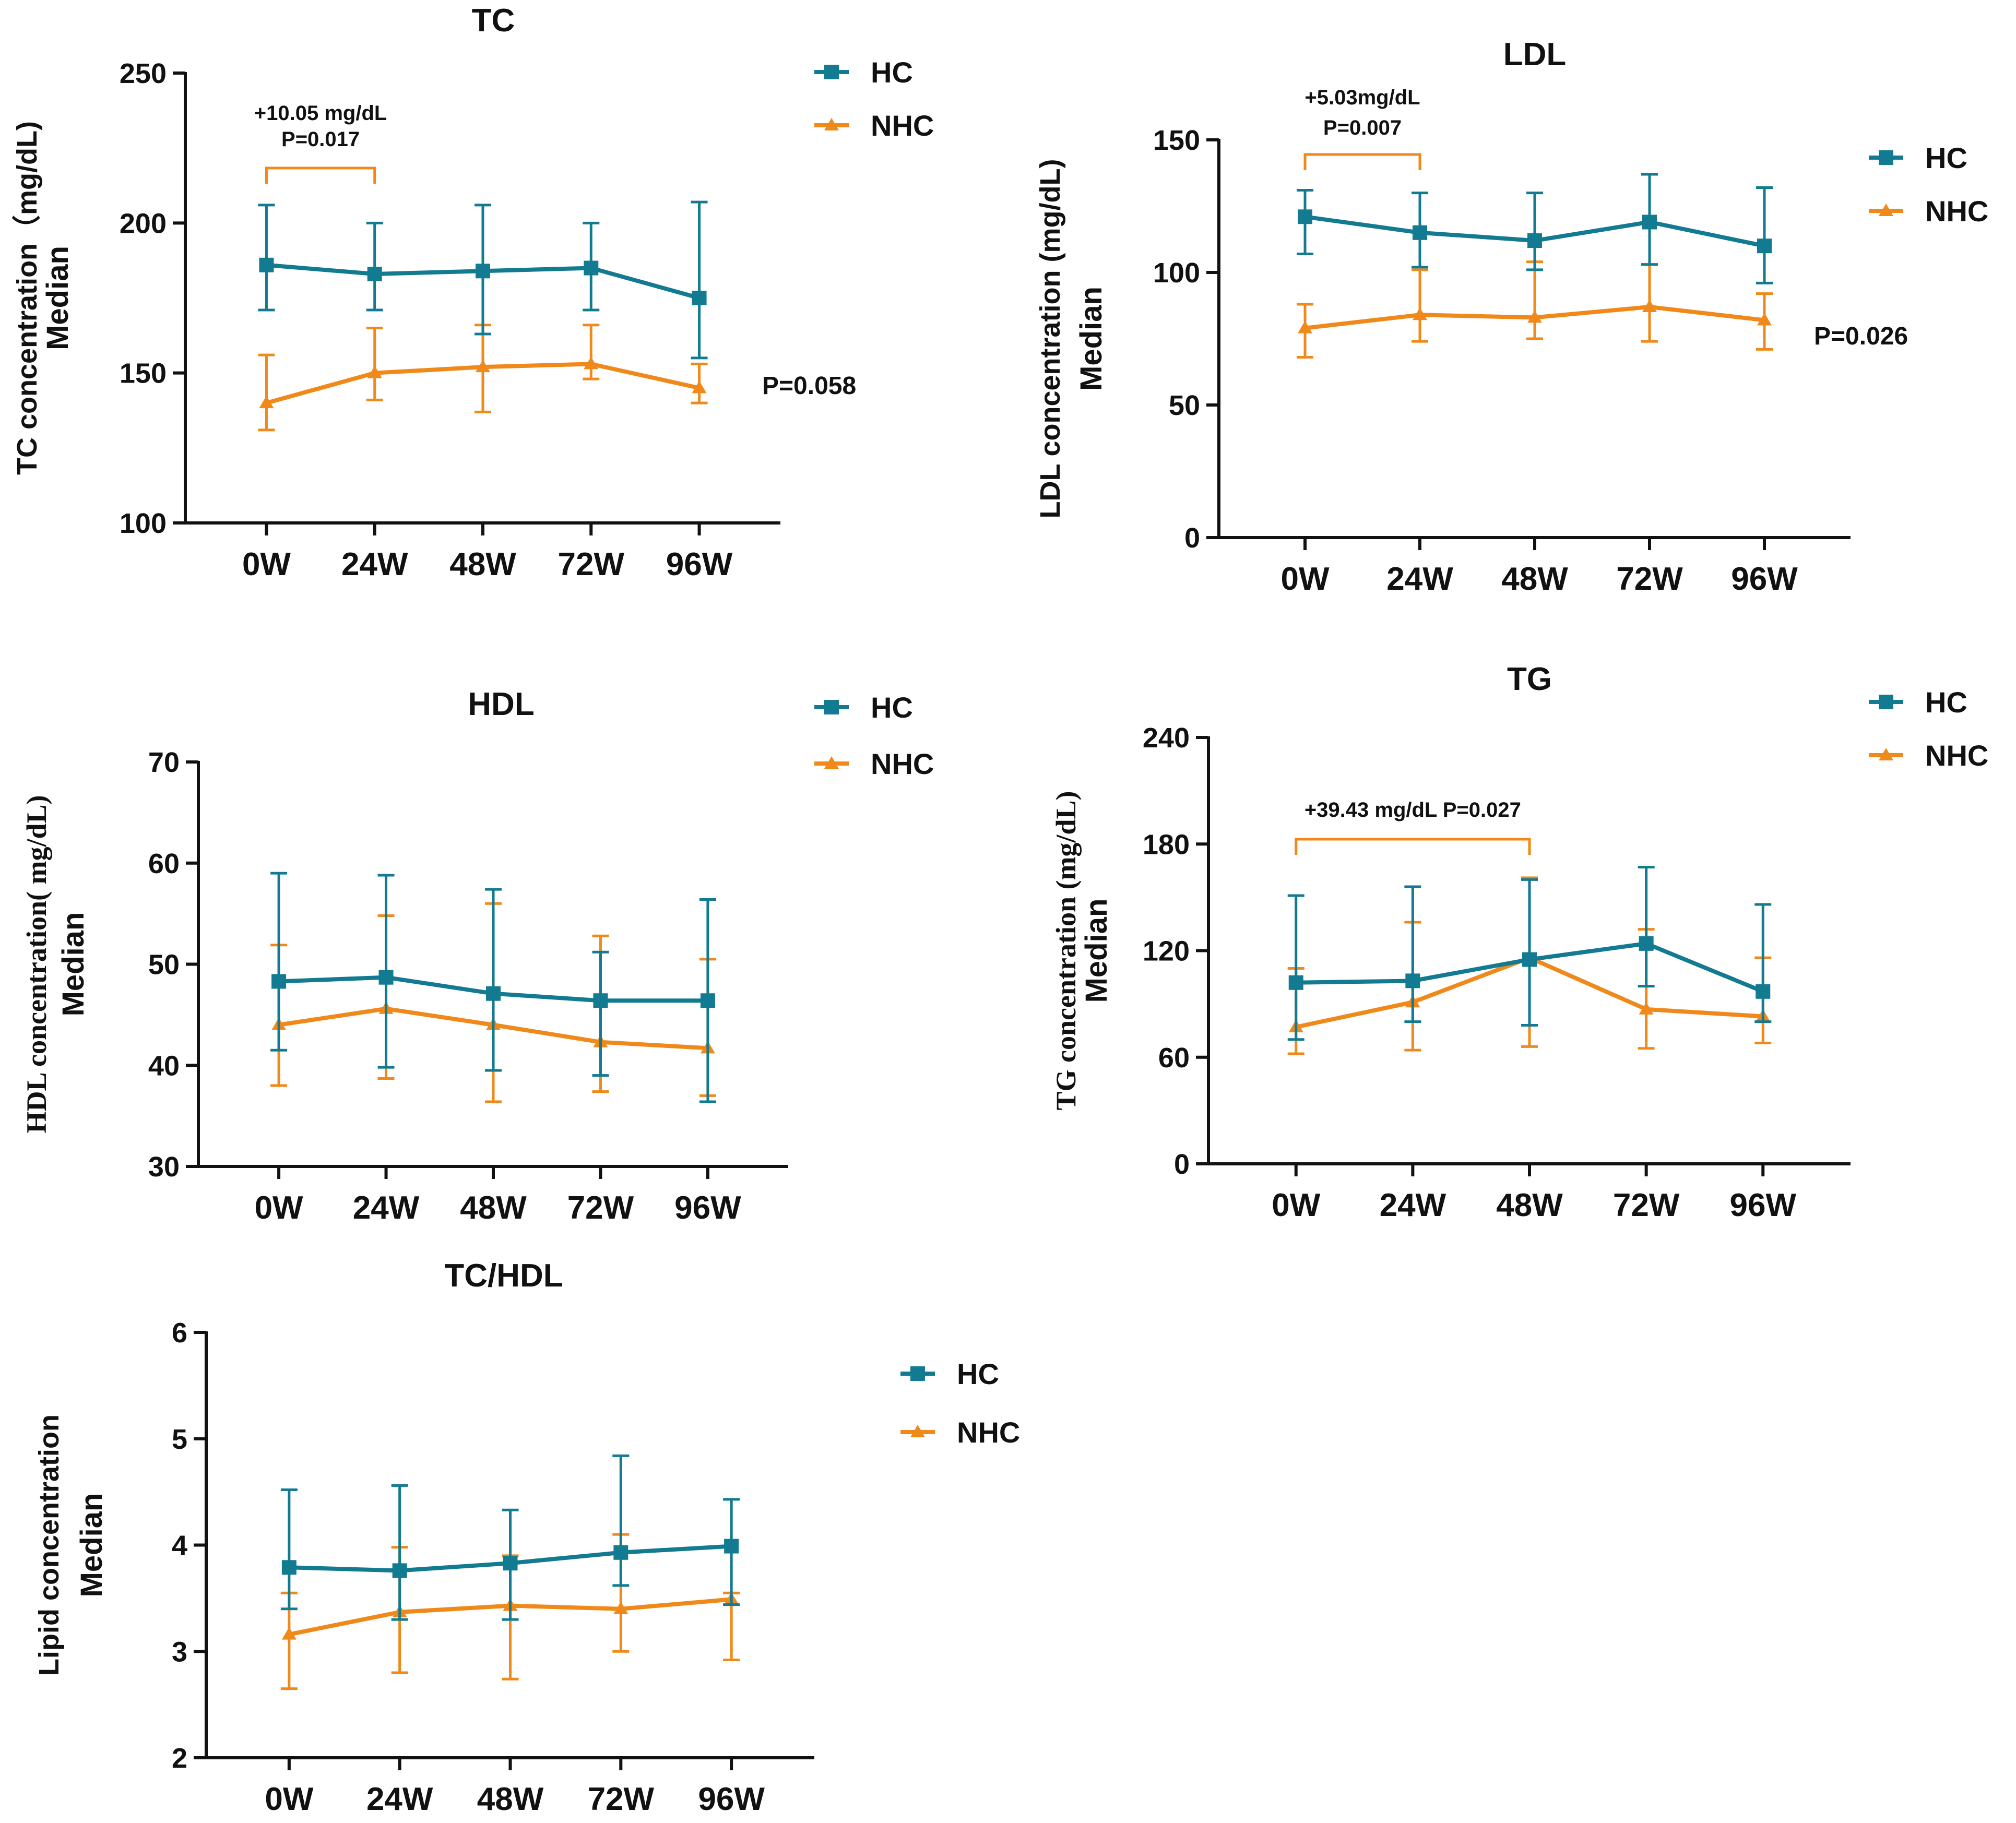  What do you see at coordinates (902, 126) in the screenshot?
I see `tc-legend-label-nhc: NHC` at bounding box center [902, 126].